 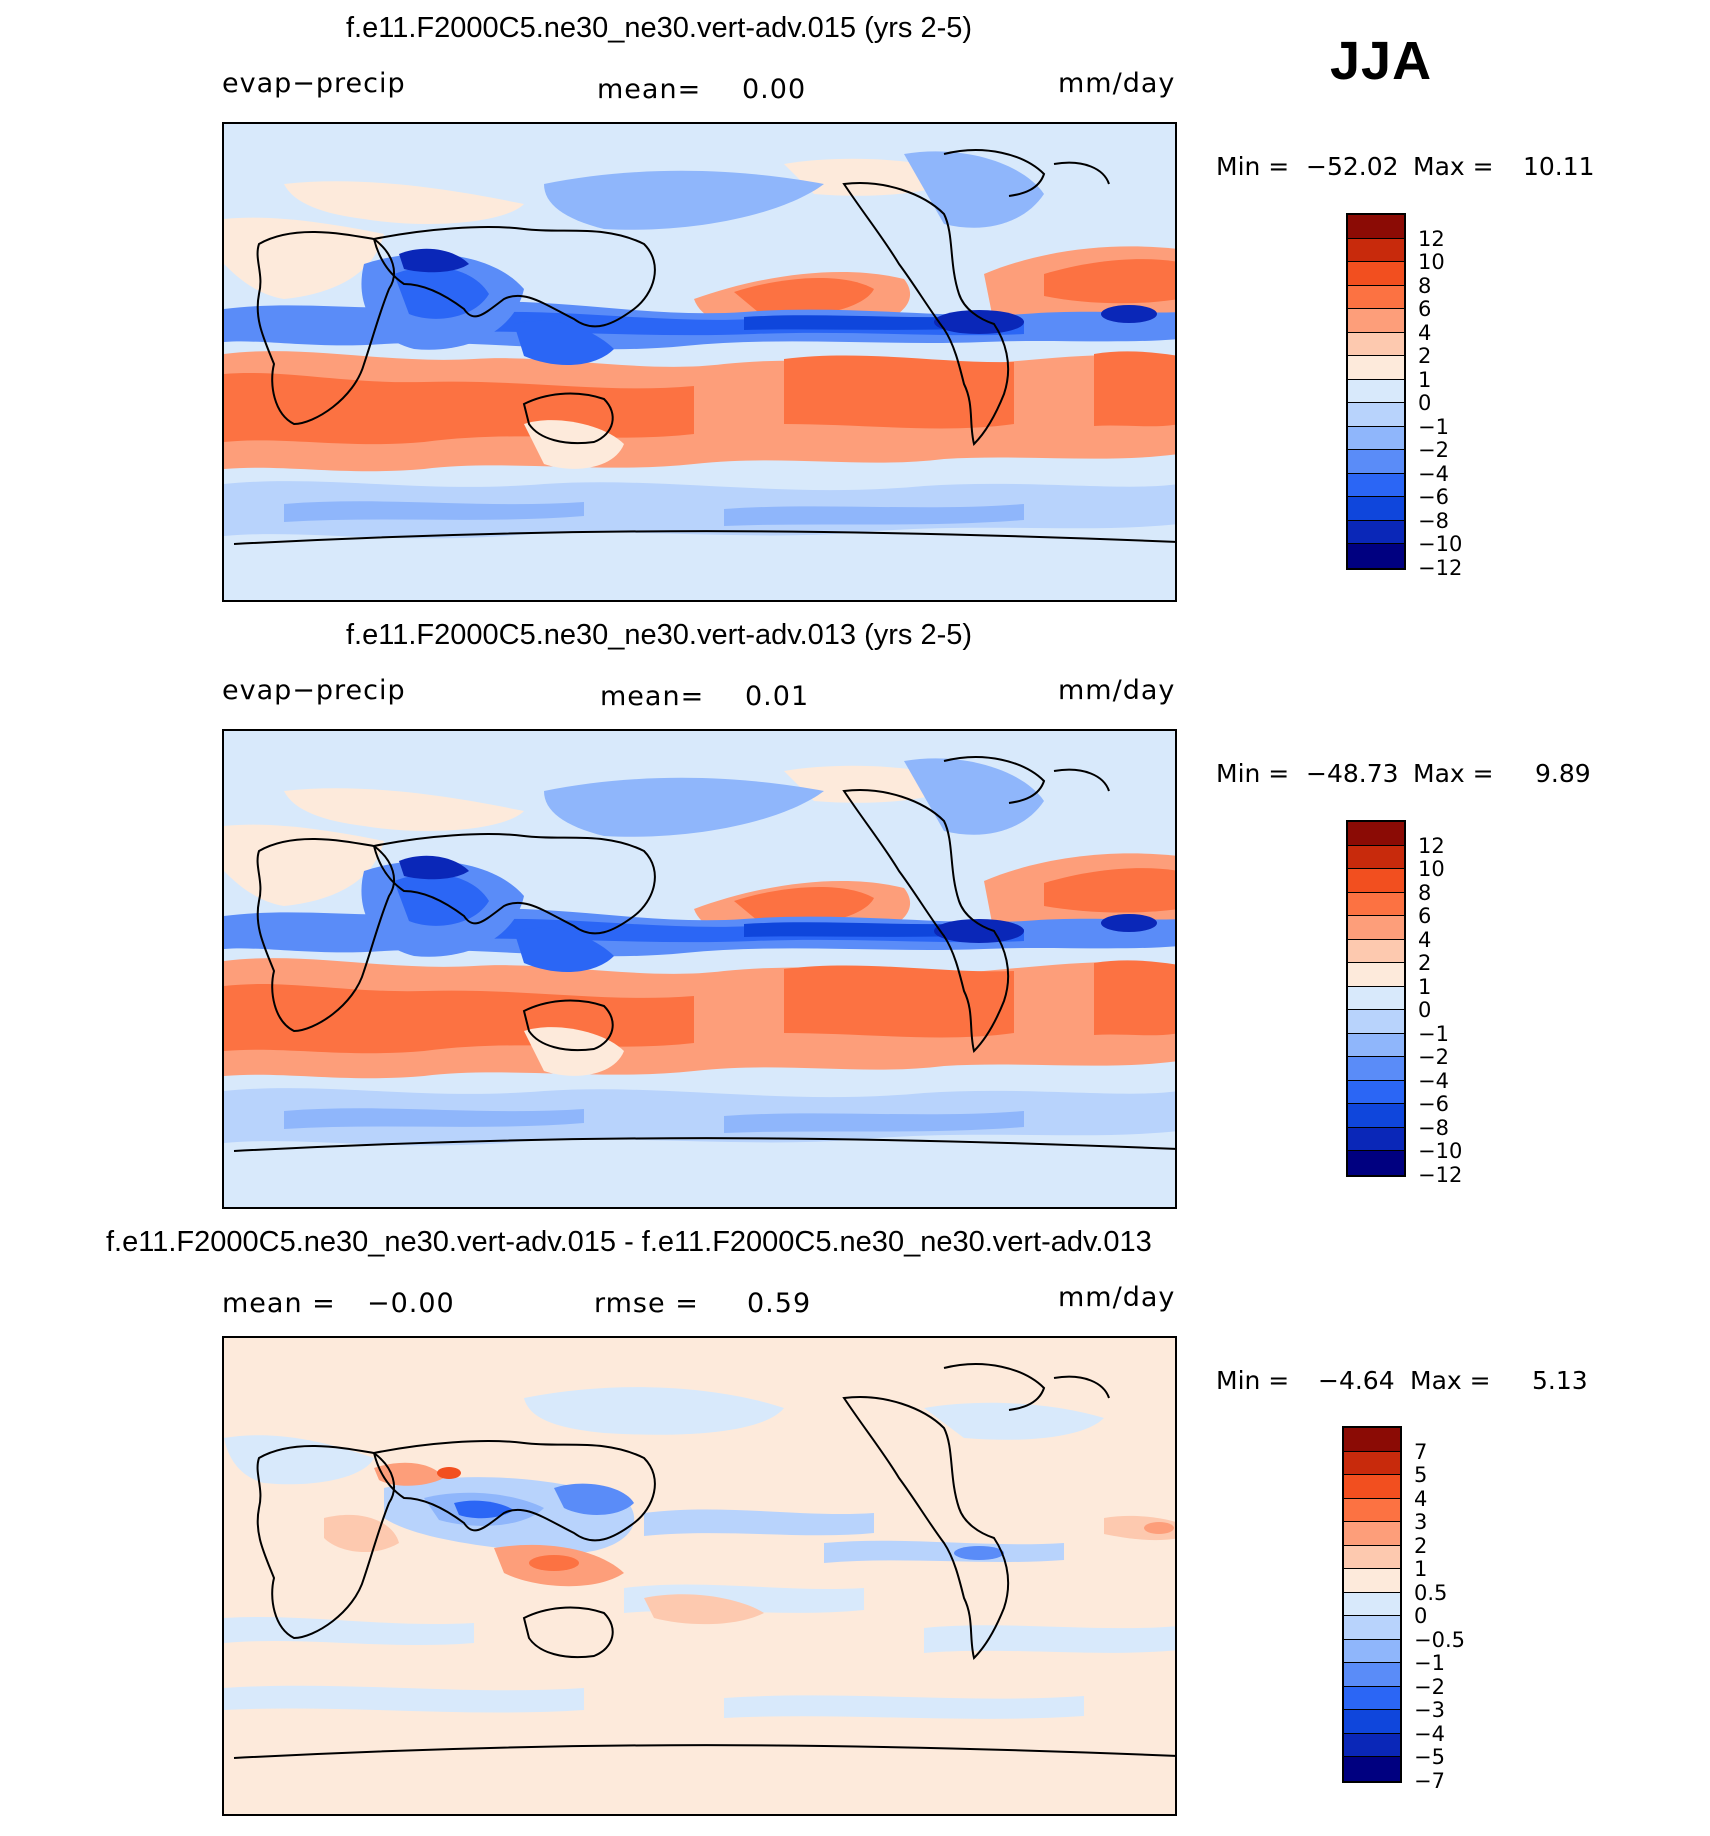 What do you see at coordinates (1453, 773) in the screenshot?
I see `max-label: Max =` at bounding box center [1453, 773].